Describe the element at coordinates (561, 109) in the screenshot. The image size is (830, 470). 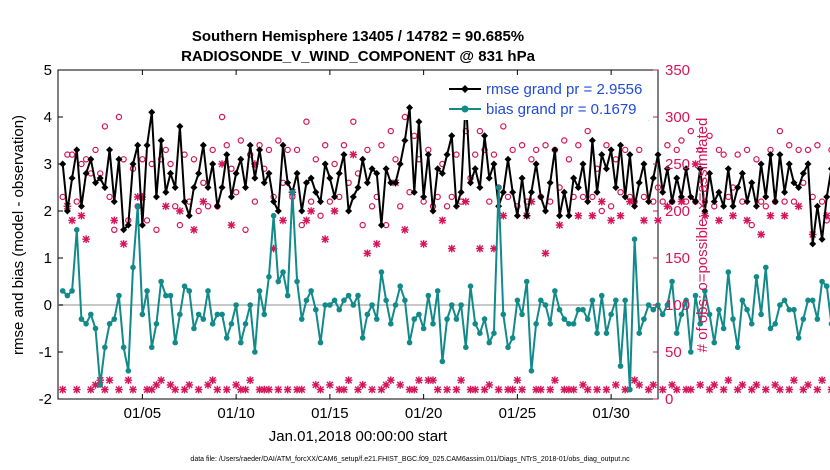
I see `legend-bias-label: bias grand pr = 0.1679` at that location.